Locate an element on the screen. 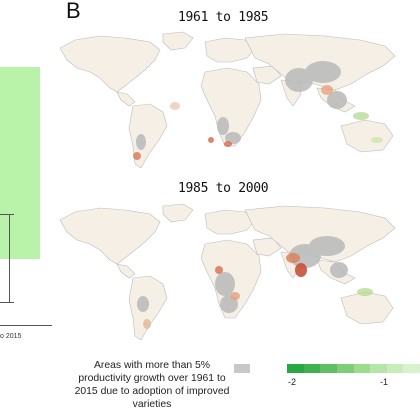  x-axis-tick-label: o 2015 is located at coordinates (11, 336).